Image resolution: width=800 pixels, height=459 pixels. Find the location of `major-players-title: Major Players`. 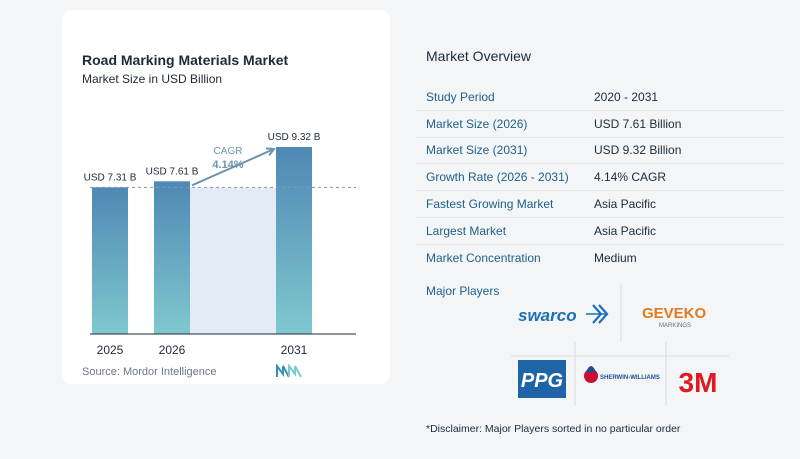

major-players-title: Major Players is located at coordinates (463, 291).